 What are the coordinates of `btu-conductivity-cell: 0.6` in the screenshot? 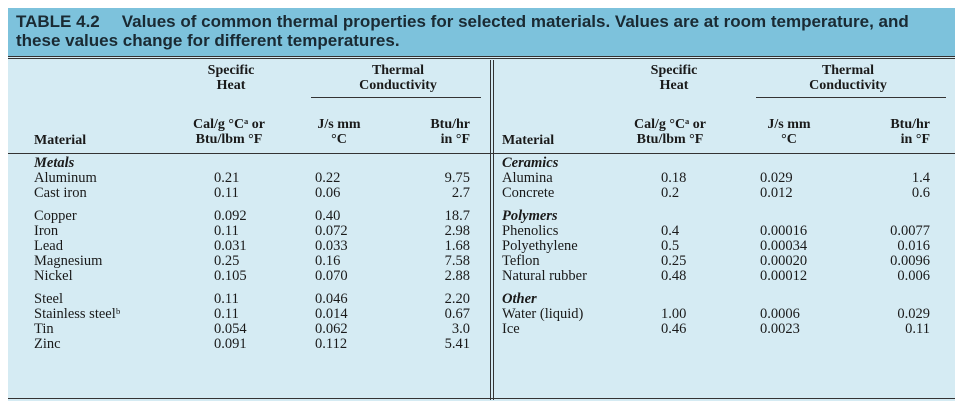 It's located at (920, 193).